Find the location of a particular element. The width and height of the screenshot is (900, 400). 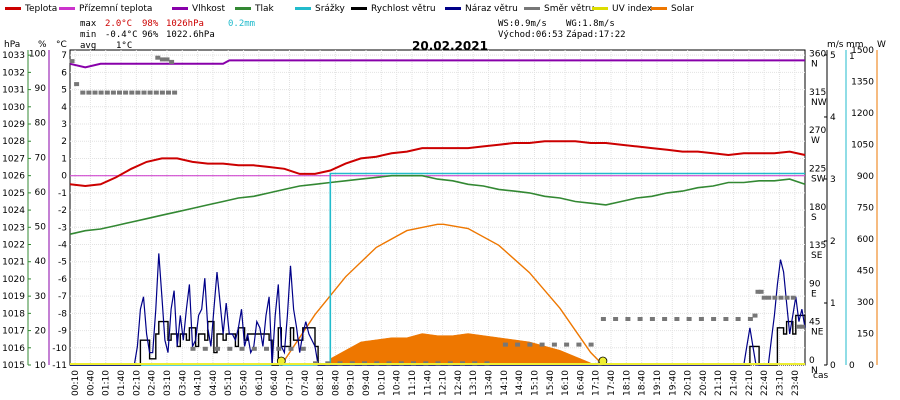

legend-label-4: Srážky is located at coordinates (330, 9).